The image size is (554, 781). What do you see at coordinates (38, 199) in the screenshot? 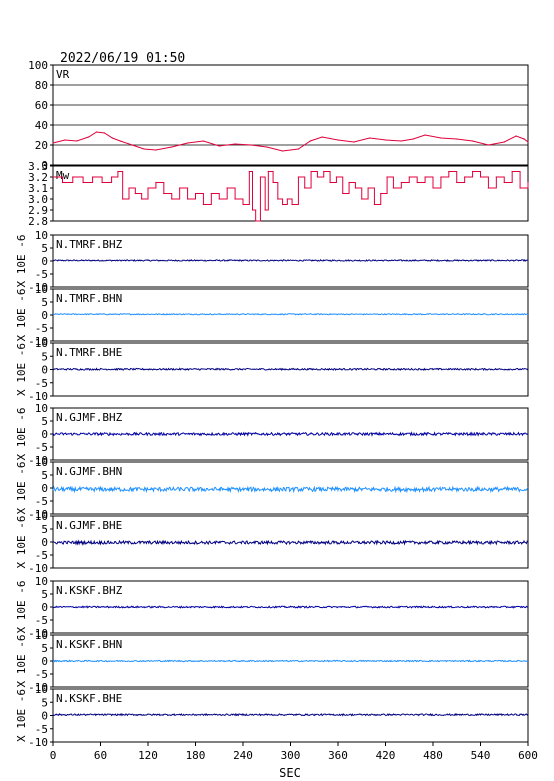
I see `y-tick-label: 3.0` at bounding box center [38, 199].